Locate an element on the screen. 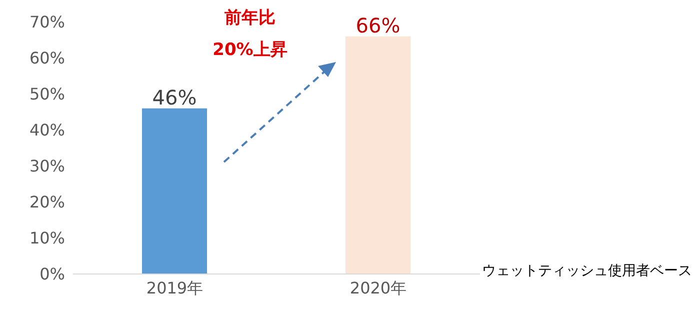  annotation: 20%上昇 is located at coordinates (250, 50).